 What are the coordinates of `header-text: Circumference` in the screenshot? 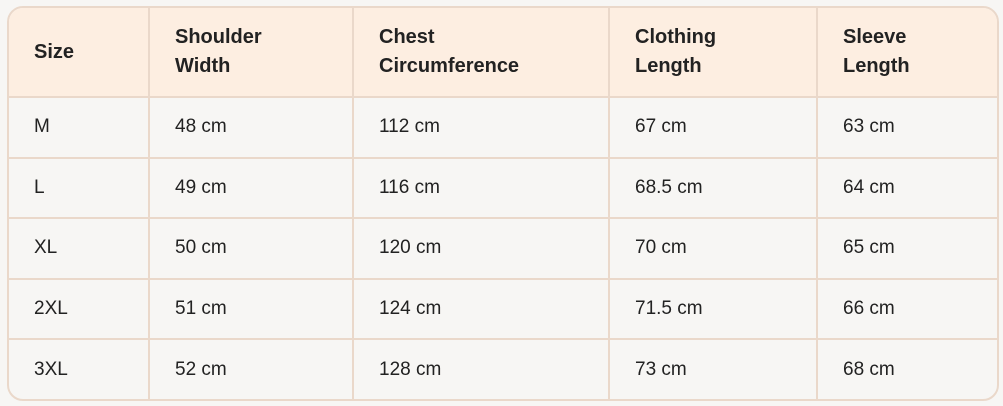 It's located at (449, 66).